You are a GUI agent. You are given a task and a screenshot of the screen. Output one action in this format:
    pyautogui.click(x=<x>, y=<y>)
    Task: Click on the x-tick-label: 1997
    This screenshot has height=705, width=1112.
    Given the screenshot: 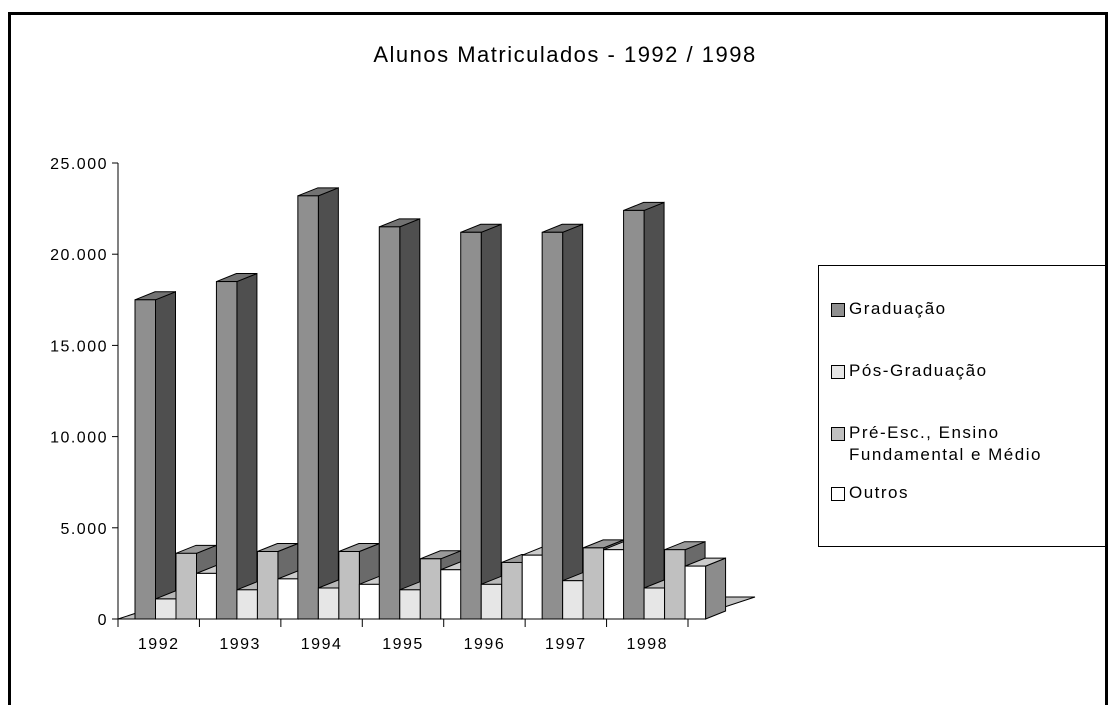 What is the action you would take?
    pyautogui.click(x=566, y=644)
    